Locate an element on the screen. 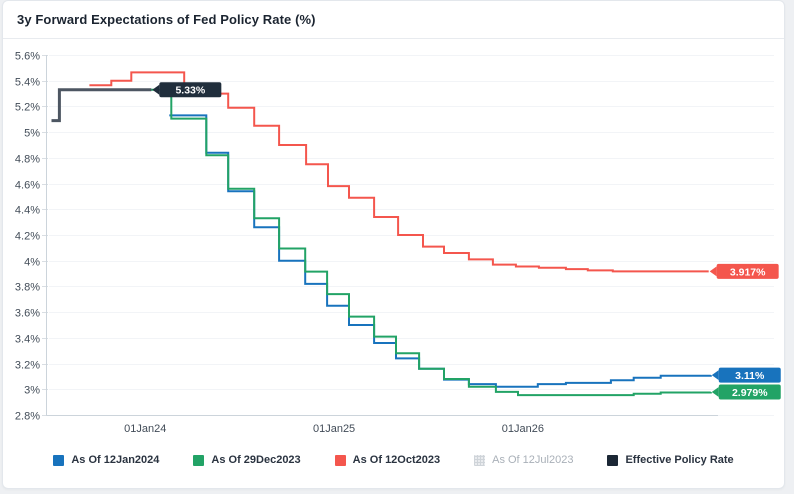 The image size is (794, 494). end-label-value: 3.917% is located at coordinates (748, 272).